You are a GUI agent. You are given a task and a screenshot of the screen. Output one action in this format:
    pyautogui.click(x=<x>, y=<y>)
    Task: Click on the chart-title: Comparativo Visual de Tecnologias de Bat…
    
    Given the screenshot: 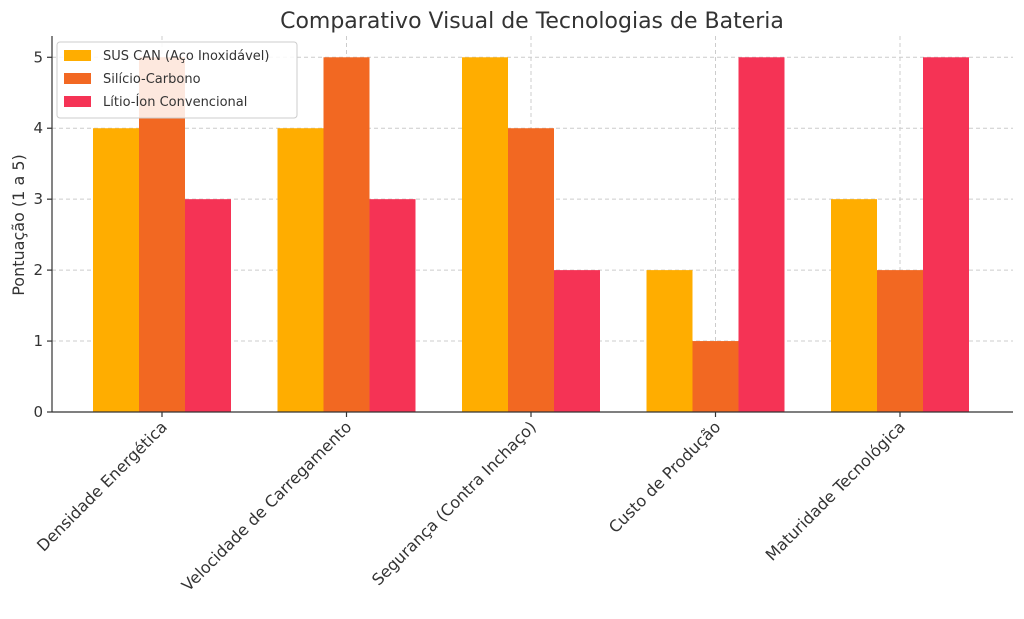 What is the action you would take?
    pyautogui.click(x=532, y=21)
    